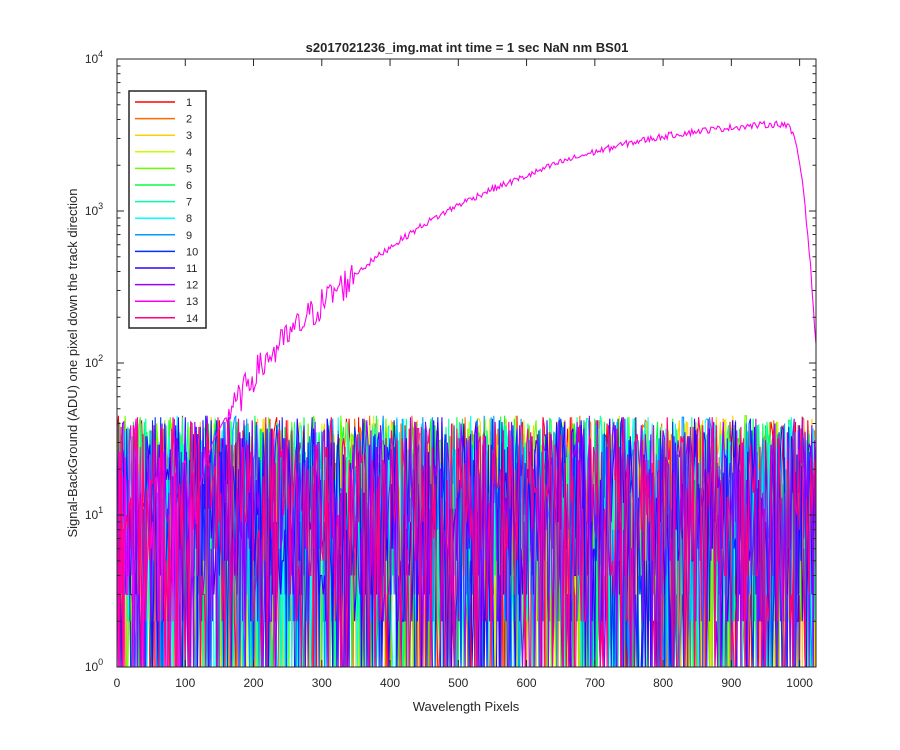 This screenshot has width=900, height=750. What do you see at coordinates (100, 358) in the screenshot?
I see `y-tick-exponent: 2` at bounding box center [100, 358].